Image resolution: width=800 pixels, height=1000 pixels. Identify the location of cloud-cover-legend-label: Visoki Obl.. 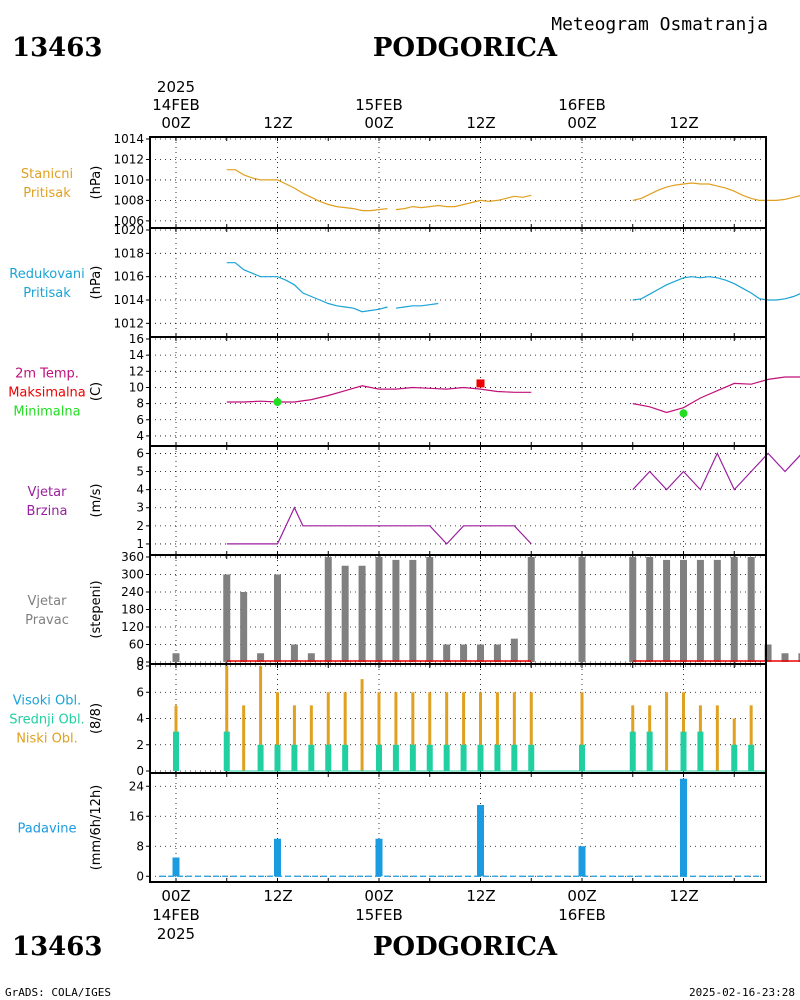
(47, 701).